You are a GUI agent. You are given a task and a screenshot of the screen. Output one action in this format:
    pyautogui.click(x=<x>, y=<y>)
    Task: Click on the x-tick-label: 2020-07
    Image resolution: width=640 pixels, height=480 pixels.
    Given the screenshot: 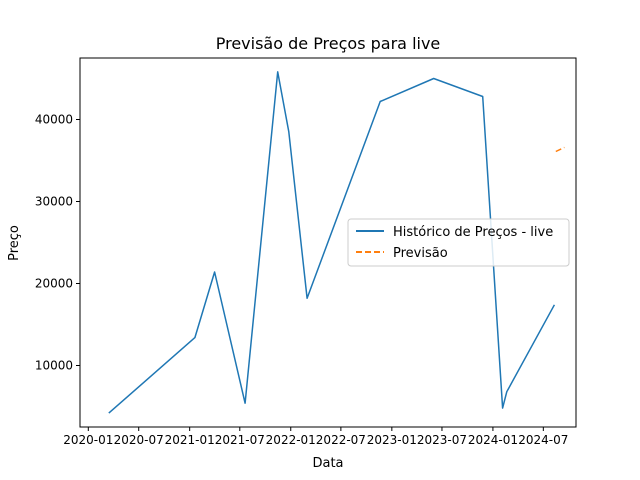 What is the action you would take?
    pyautogui.click(x=139, y=440)
    